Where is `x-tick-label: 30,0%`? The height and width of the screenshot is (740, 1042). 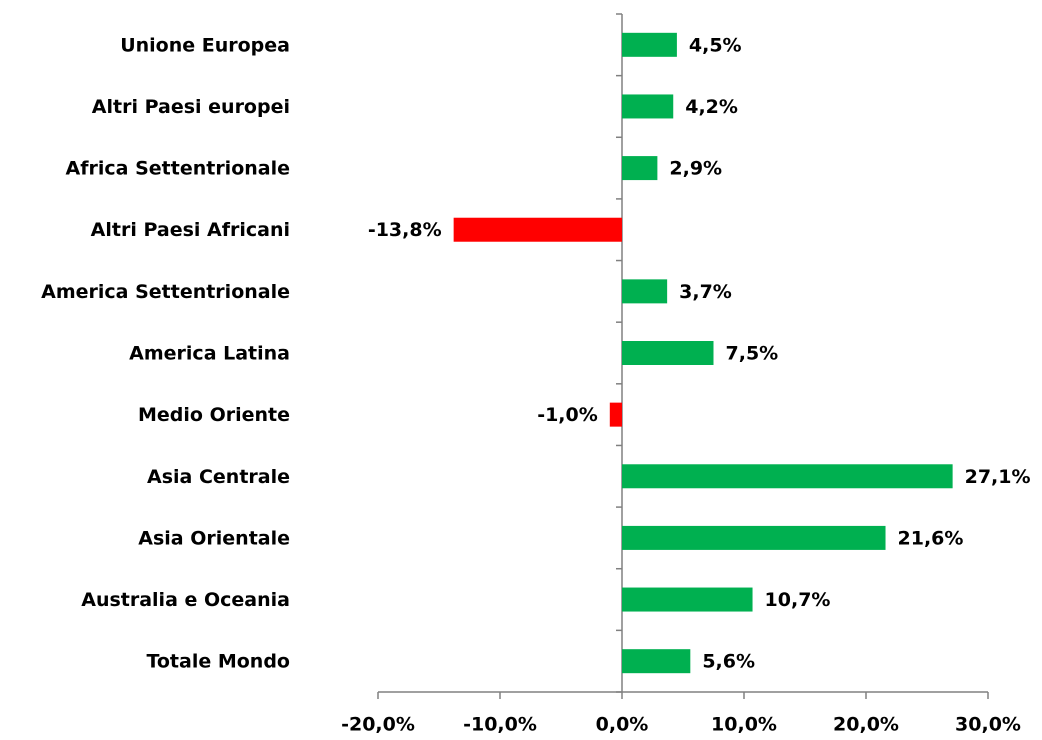
x-tick-label: 30,0% is located at coordinates (988, 725).